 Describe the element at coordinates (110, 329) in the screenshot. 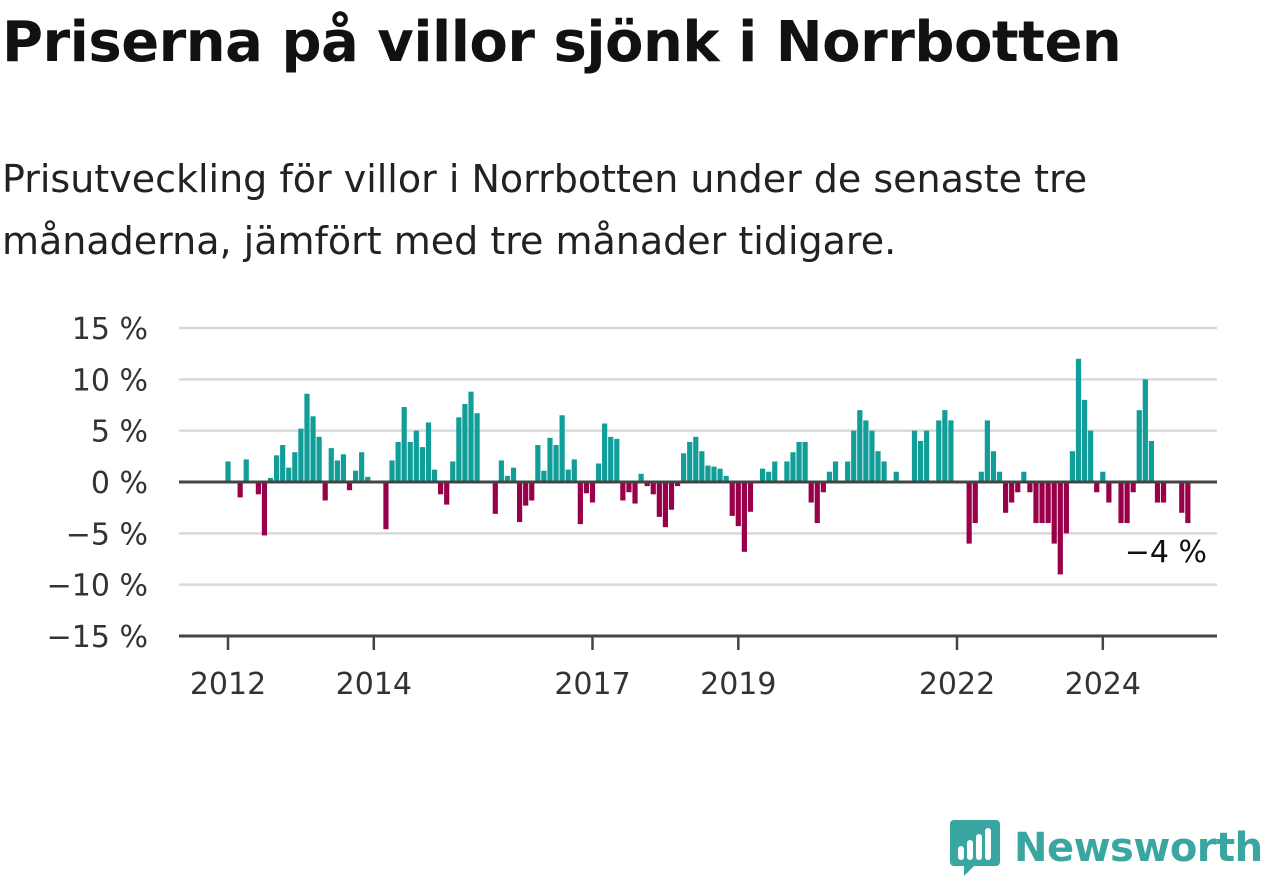

I see `y-tick-label: 15 %` at that location.